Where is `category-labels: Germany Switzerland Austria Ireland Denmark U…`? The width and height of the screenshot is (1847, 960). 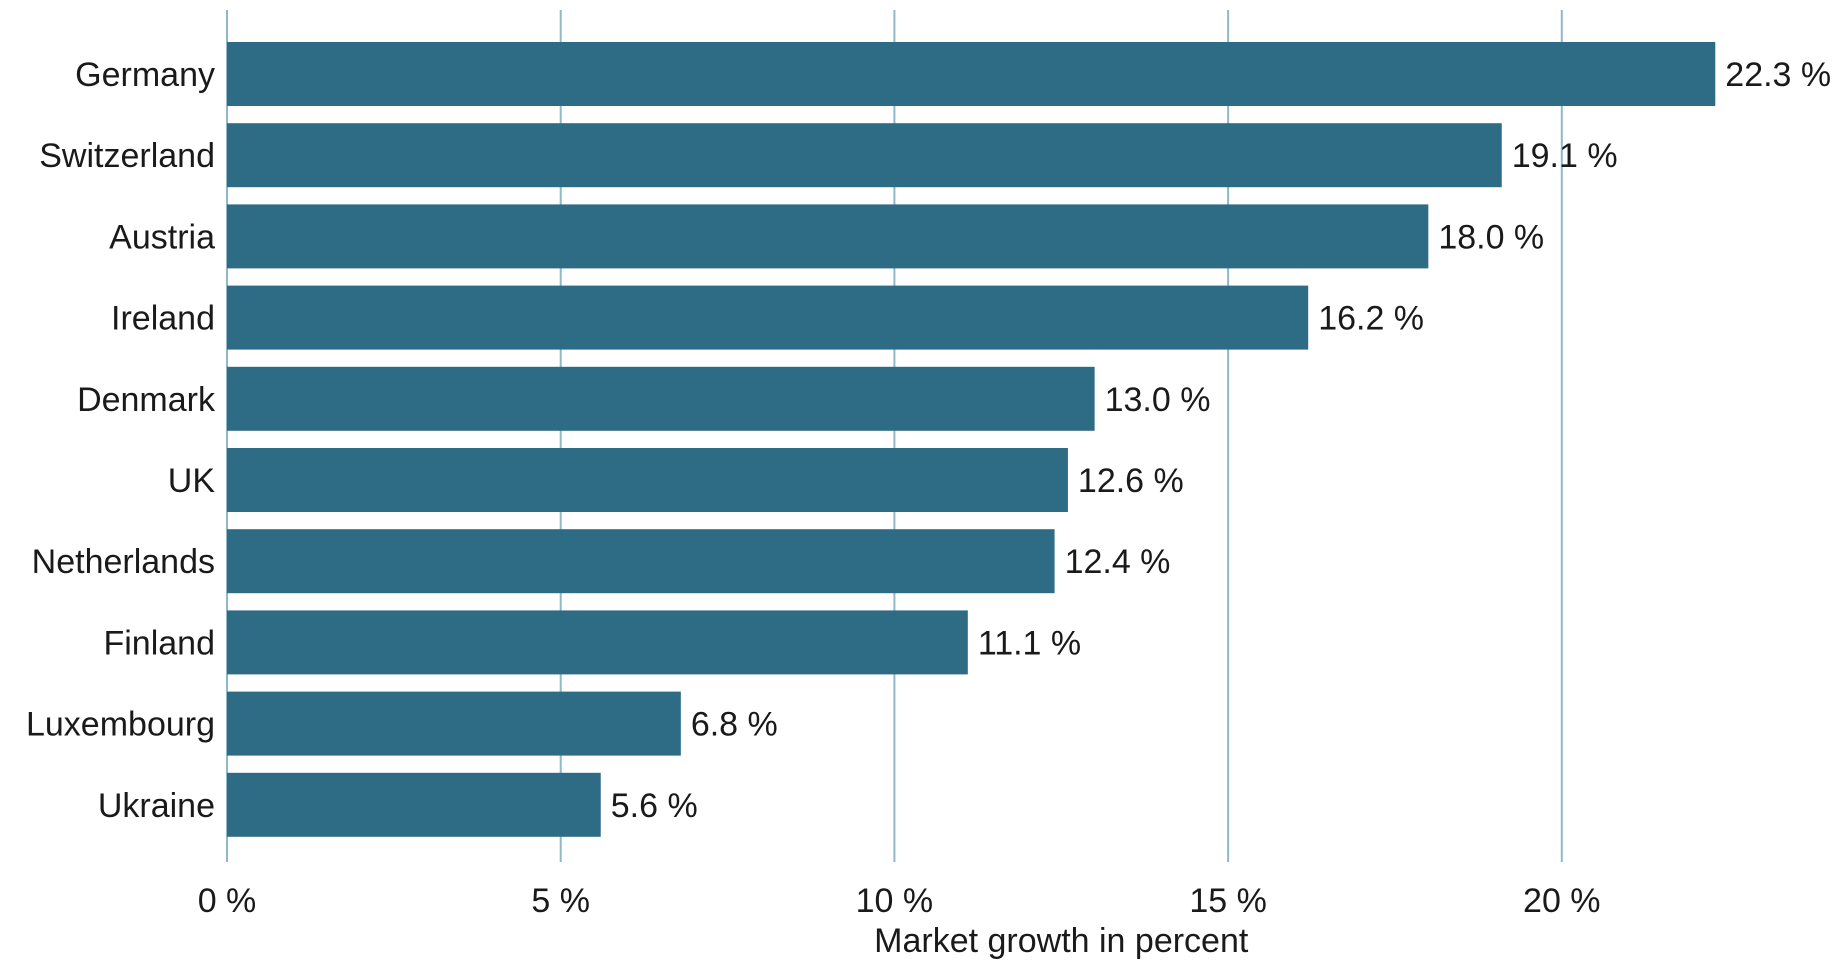
category-labels: Germany Switzerland Austria Ireland Denmark U… is located at coordinates (121, 440).